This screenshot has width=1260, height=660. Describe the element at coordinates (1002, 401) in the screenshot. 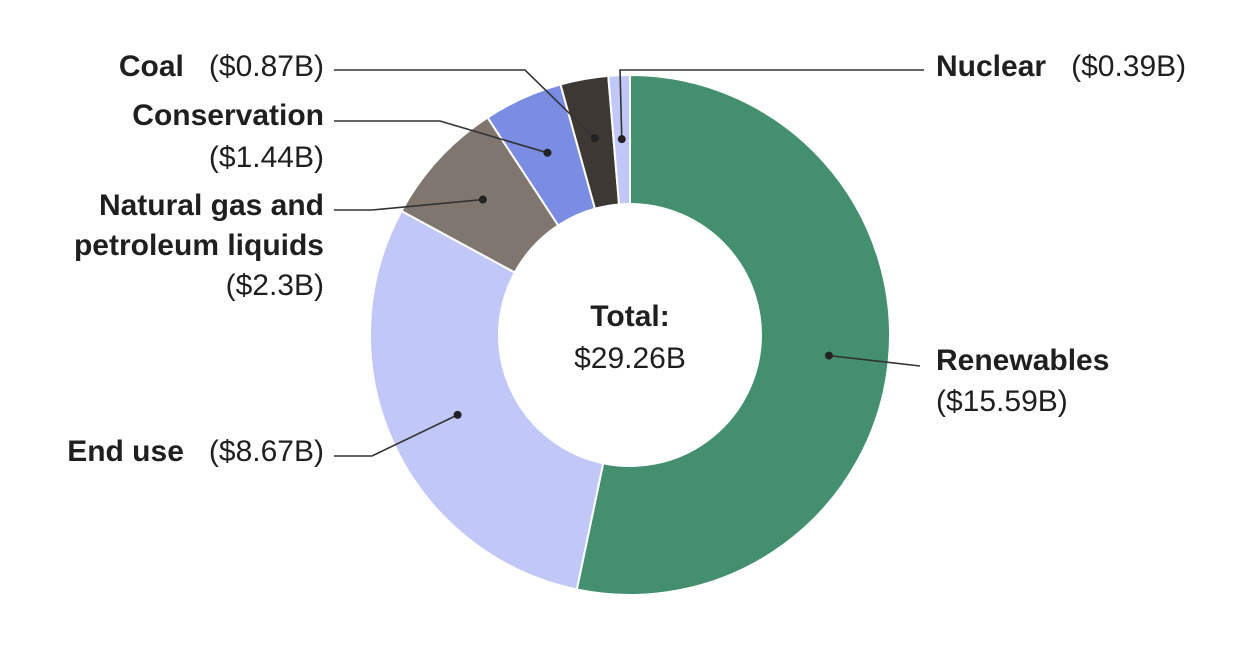

I see `label-renewables-value: ($15.59B)` at that location.